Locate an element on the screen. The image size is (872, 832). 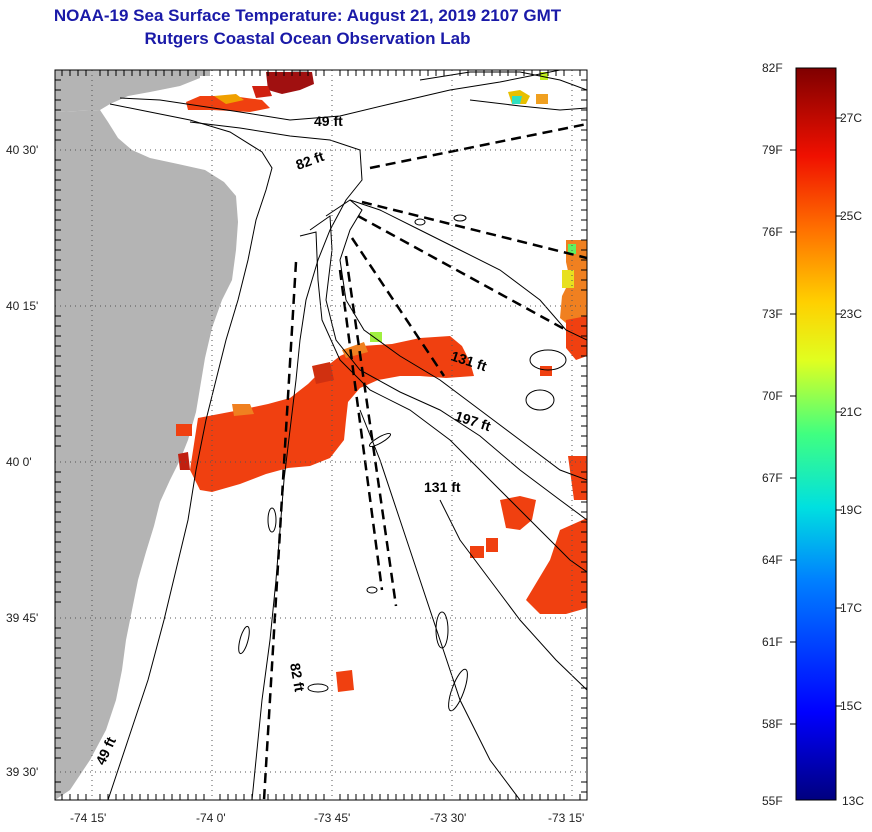
colorbar-f-label: 58F is located at coordinates (772, 724).